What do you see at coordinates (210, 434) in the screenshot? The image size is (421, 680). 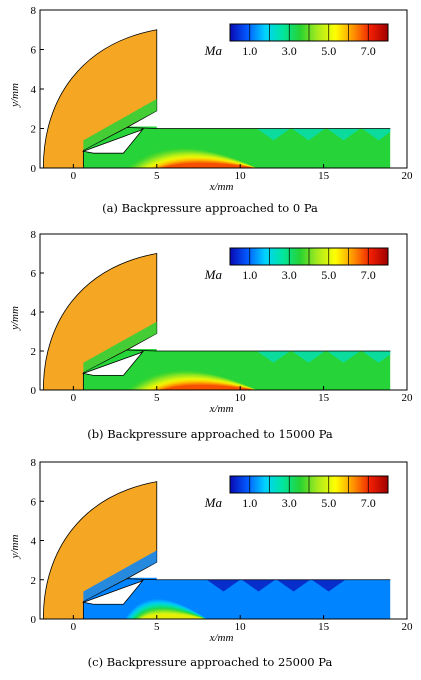 I see `panel-caption: (b) Backpressure approached to 15000 Pa` at bounding box center [210, 434].